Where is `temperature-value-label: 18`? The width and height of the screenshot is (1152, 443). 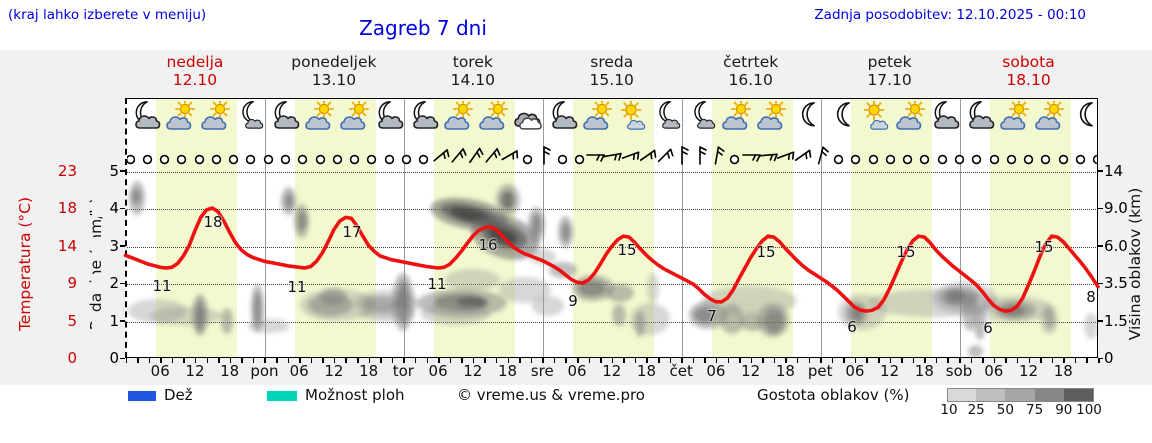
temperature-value-label: 18 is located at coordinates (213, 222).